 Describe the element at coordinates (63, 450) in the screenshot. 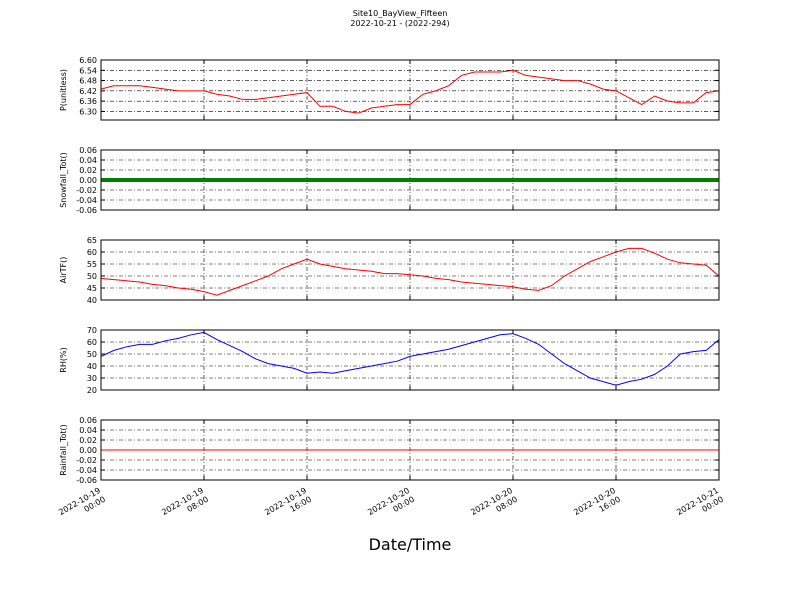

I see `y-axis-label: Rainfall_Tot()` at that location.